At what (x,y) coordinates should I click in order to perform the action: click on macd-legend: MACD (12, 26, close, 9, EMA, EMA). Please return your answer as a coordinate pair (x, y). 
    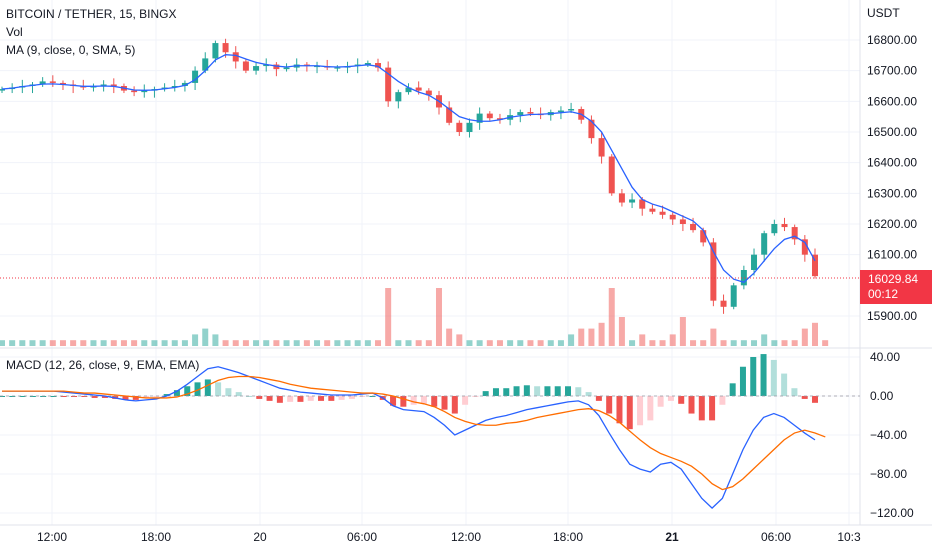
    Looking at the image, I should click on (103, 365).